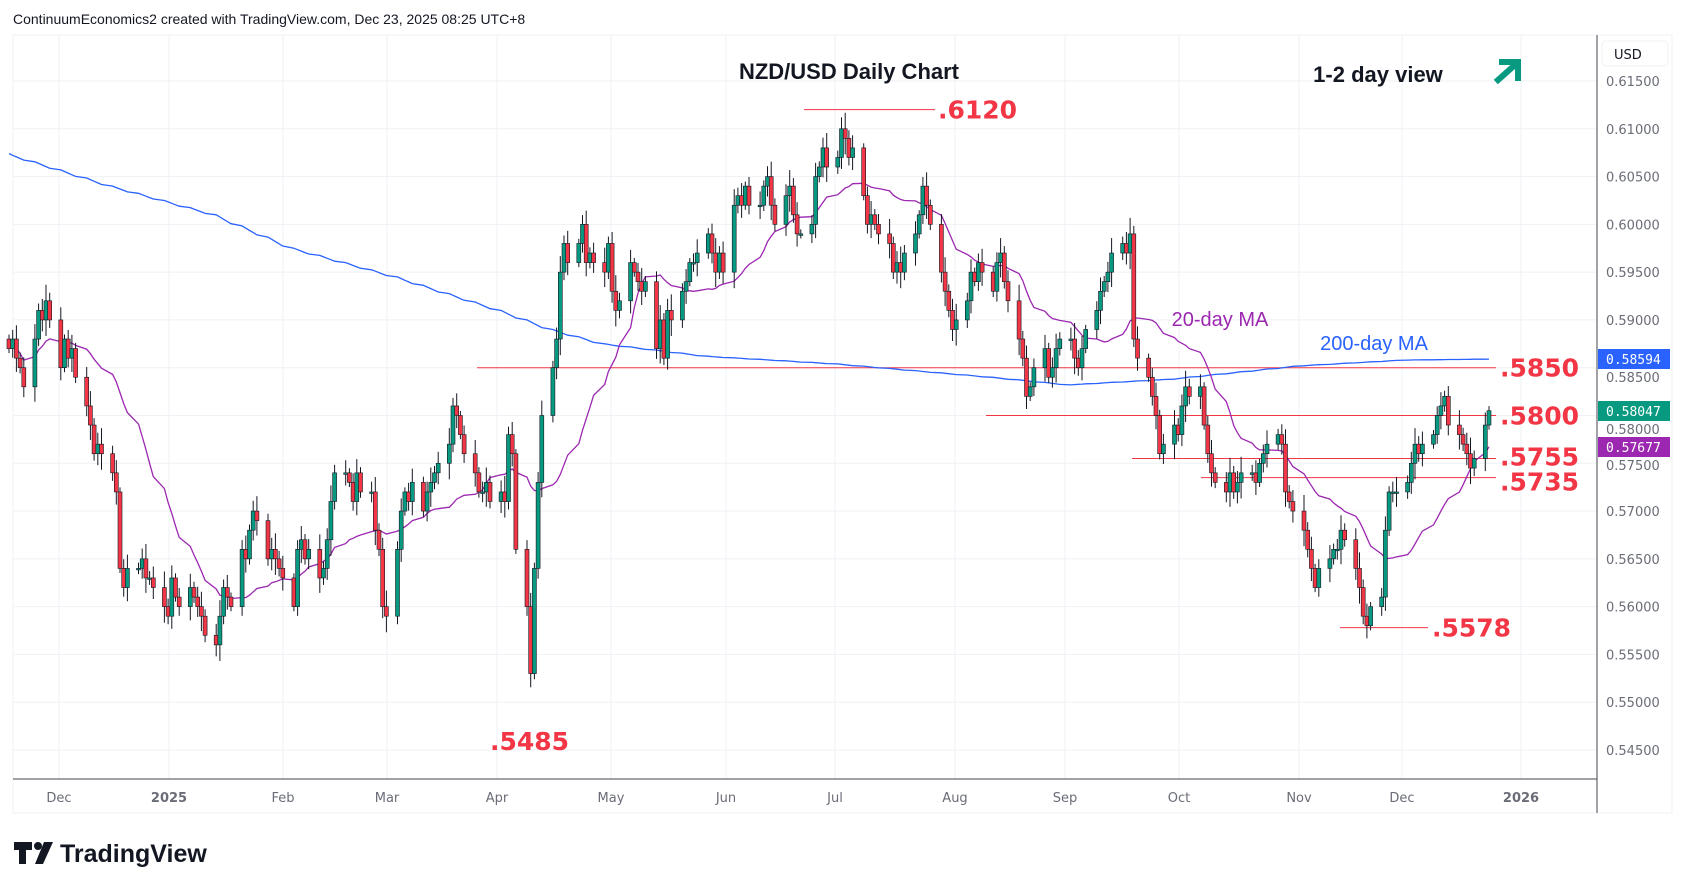 The image size is (1687, 889). What do you see at coordinates (1635, 53) in the screenshot?
I see `currency-badge` at bounding box center [1635, 53].